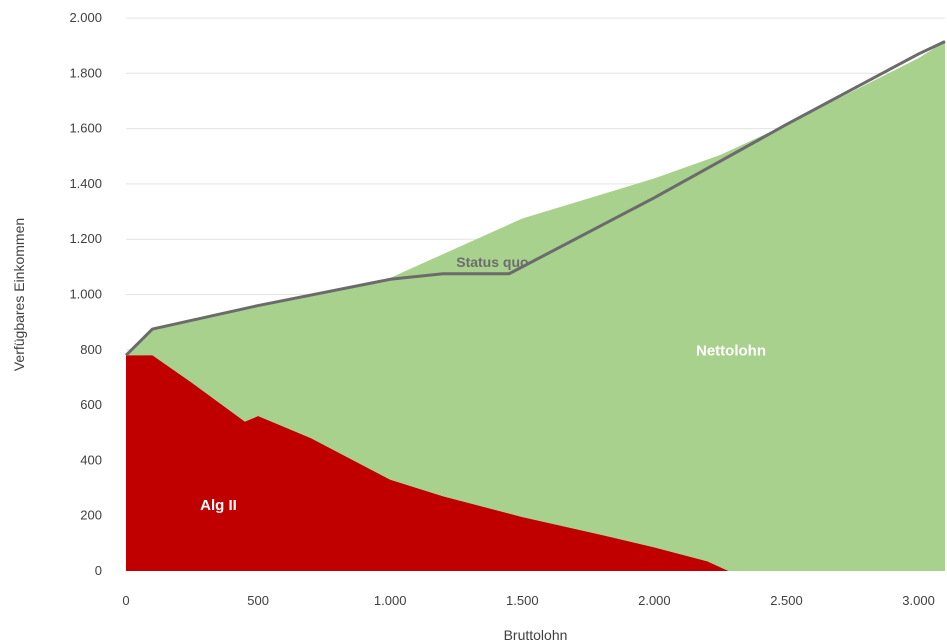  What do you see at coordinates (258, 600) in the screenshot?
I see `x-tick-label: 500` at bounding box center [258, 600].